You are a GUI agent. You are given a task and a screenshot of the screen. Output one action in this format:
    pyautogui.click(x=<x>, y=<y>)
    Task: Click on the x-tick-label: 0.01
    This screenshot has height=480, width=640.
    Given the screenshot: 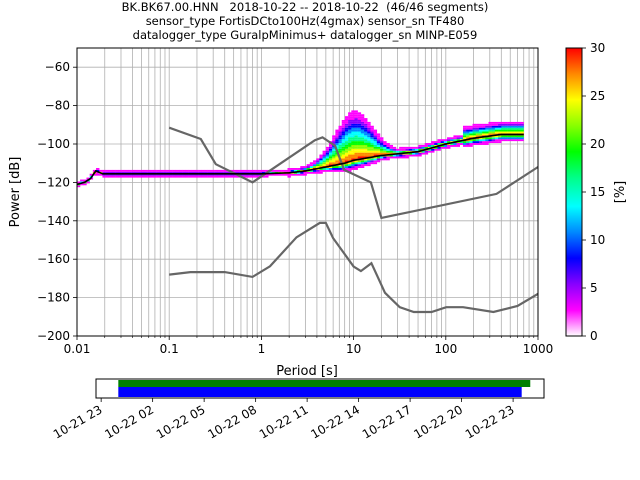 What is the action you would take?
    pyautogui.click(x=77, y=349)
    